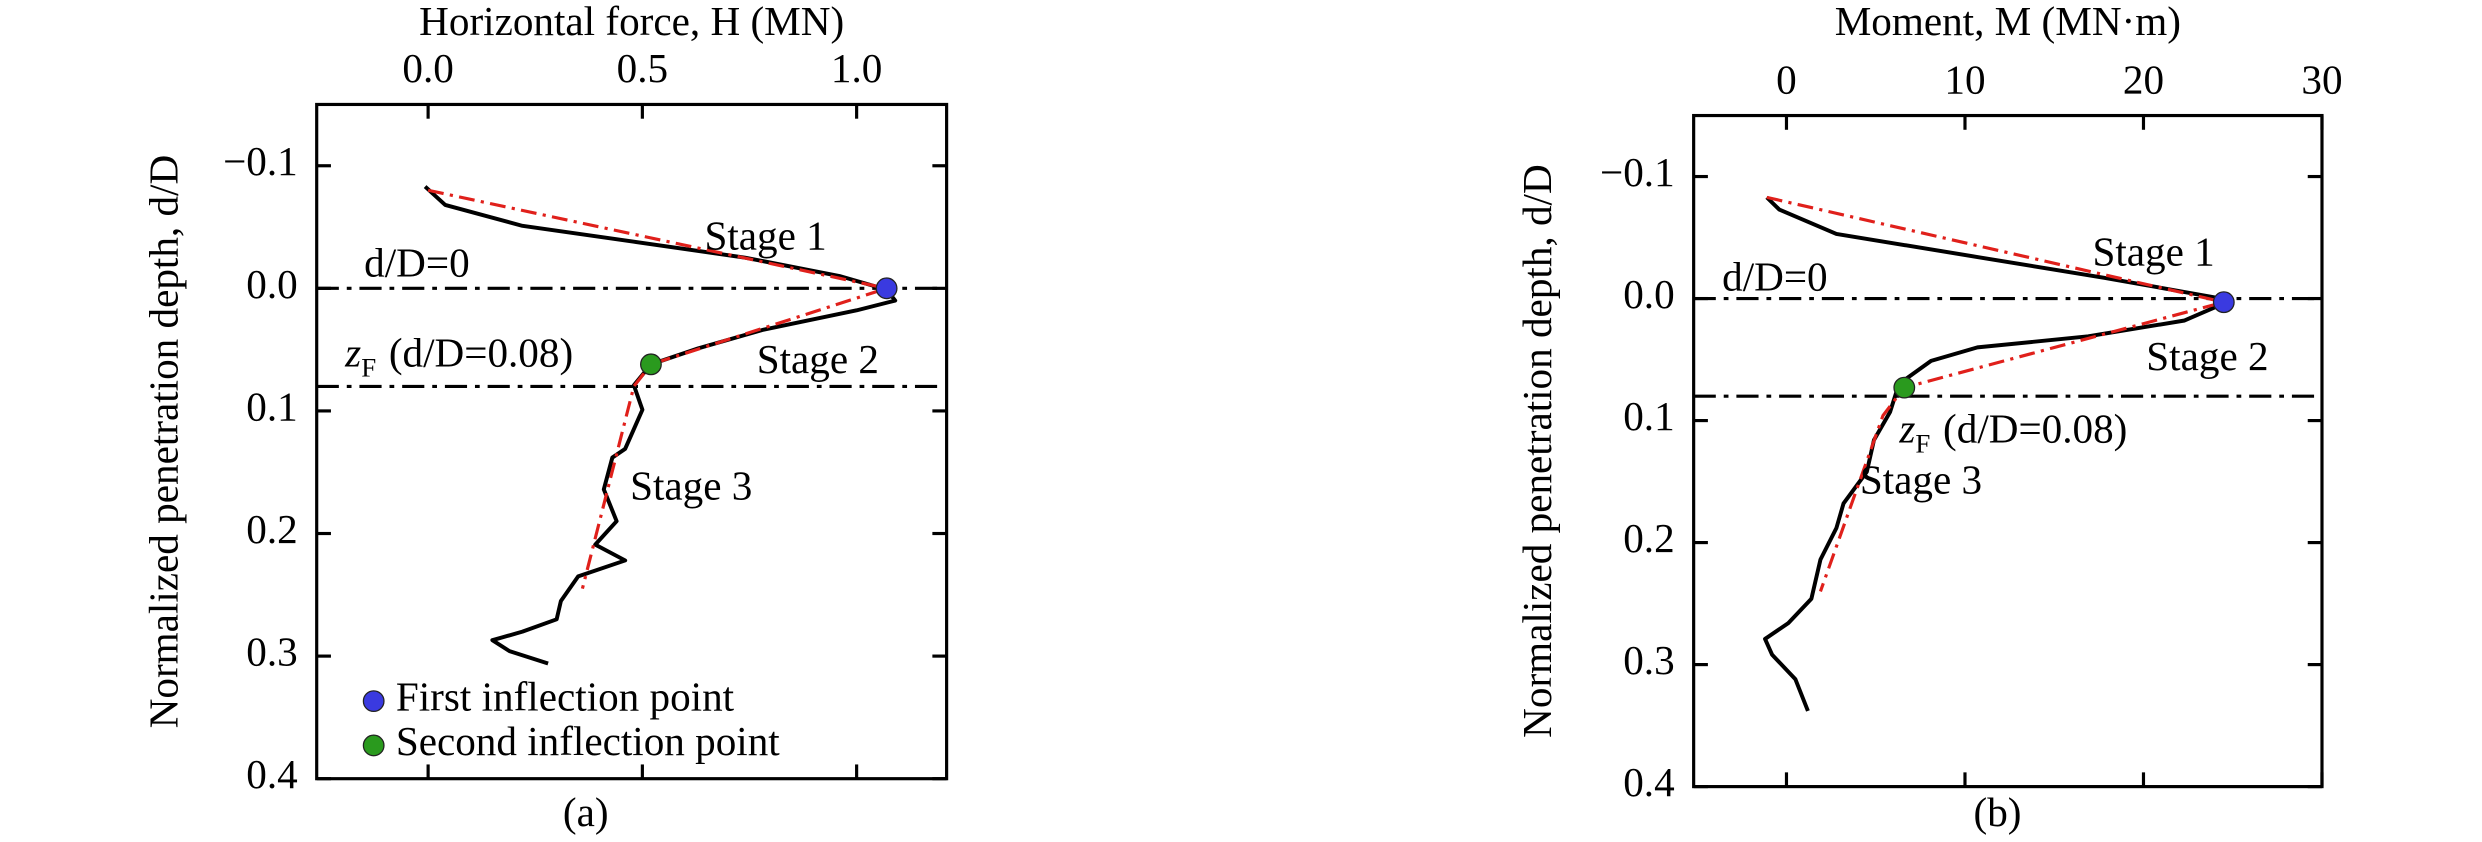  Describe the element at coordinates (642, 68) in the screenshot. I see `x-tick-label: 0.5` at that location.